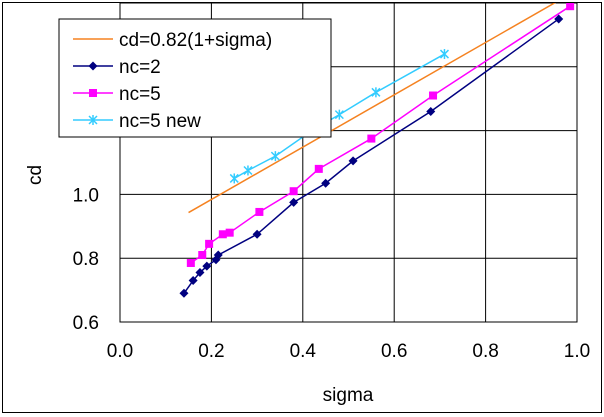 The width and height of the screenshot is (604, 417). What do you see at coordinates (86, 195) in the screenshot?
I see `y-tick-label: 1.0` at bounding box center [86, 195].